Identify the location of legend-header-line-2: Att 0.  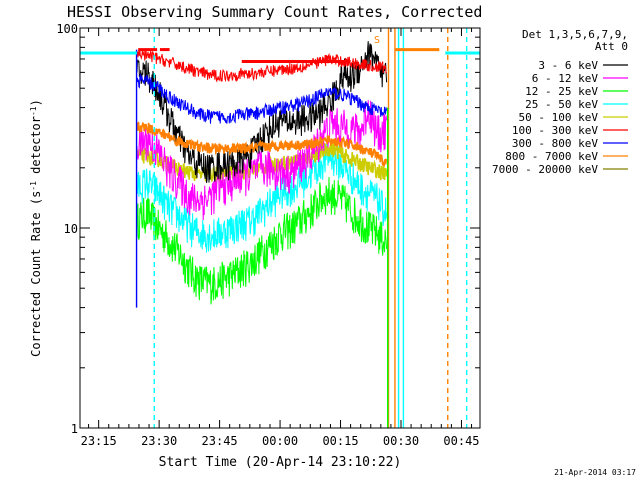
(611, 46).